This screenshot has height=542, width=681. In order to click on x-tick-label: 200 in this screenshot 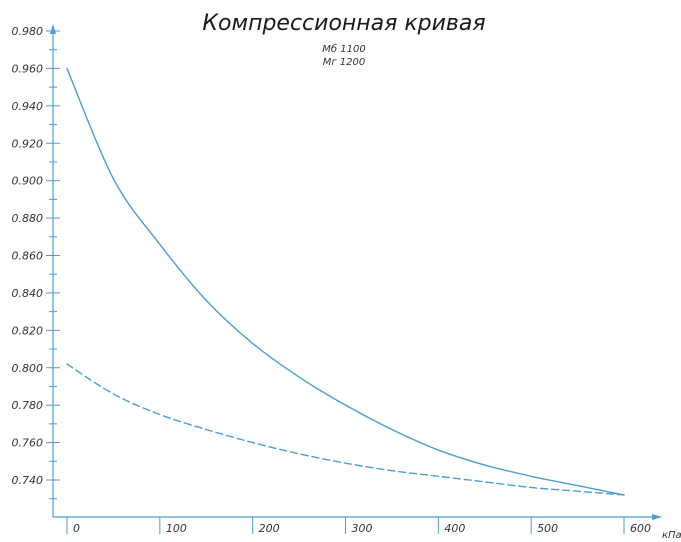, I will do `click(269, 528)`.